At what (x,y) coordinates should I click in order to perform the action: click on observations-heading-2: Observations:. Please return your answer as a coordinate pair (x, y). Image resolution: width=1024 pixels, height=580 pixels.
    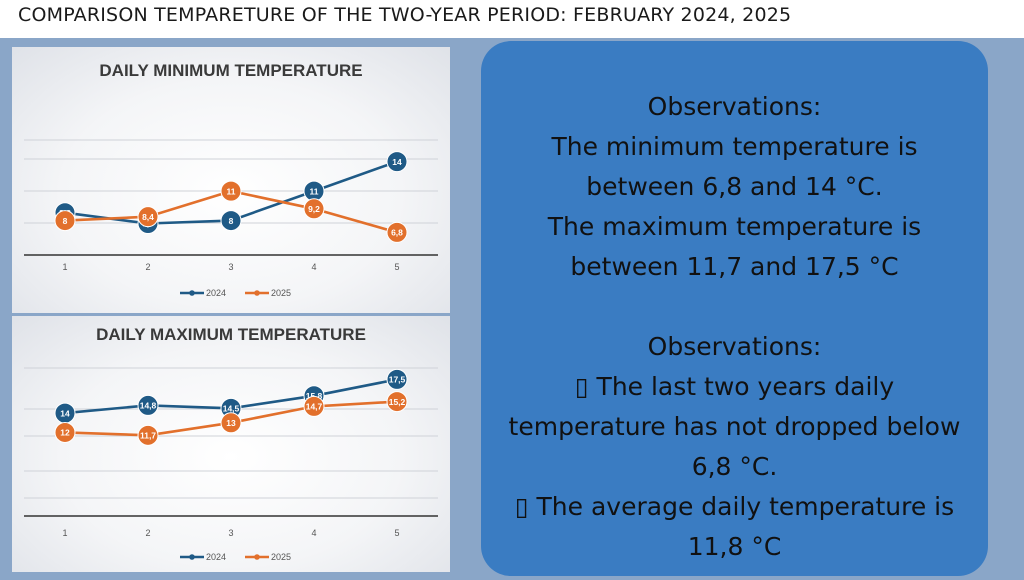
    Looking at the image, I should click on (734, 346).